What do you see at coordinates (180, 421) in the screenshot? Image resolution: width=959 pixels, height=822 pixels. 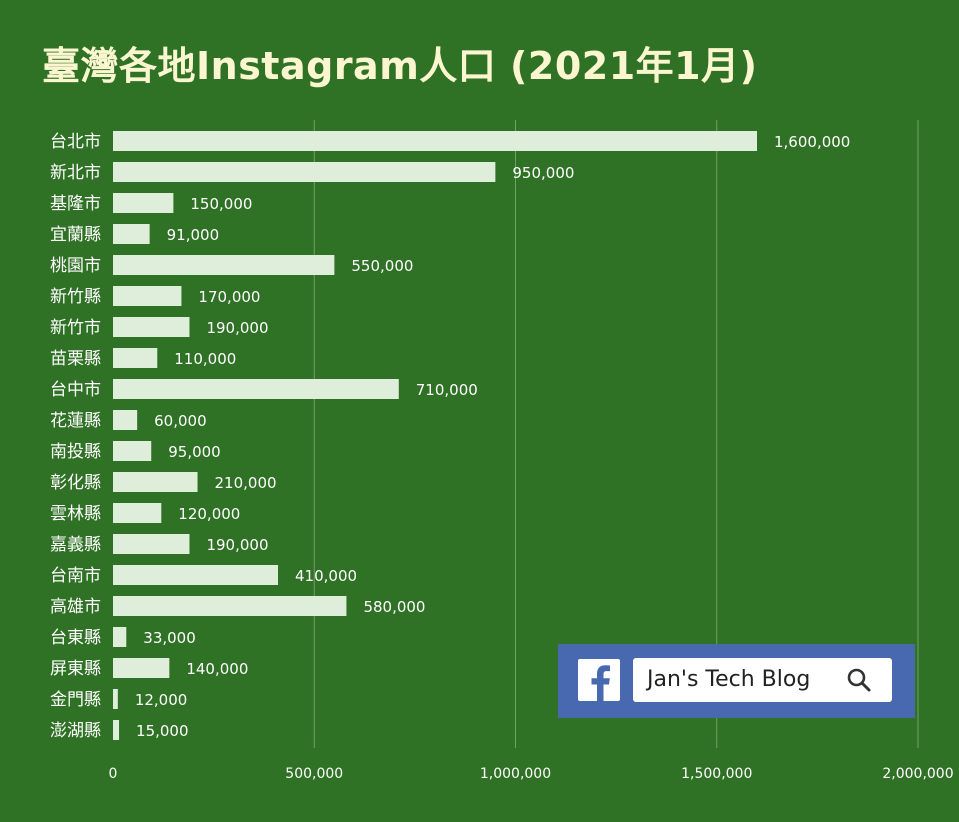 I see `value-label: 60,000` at bounding box center [180, 421].